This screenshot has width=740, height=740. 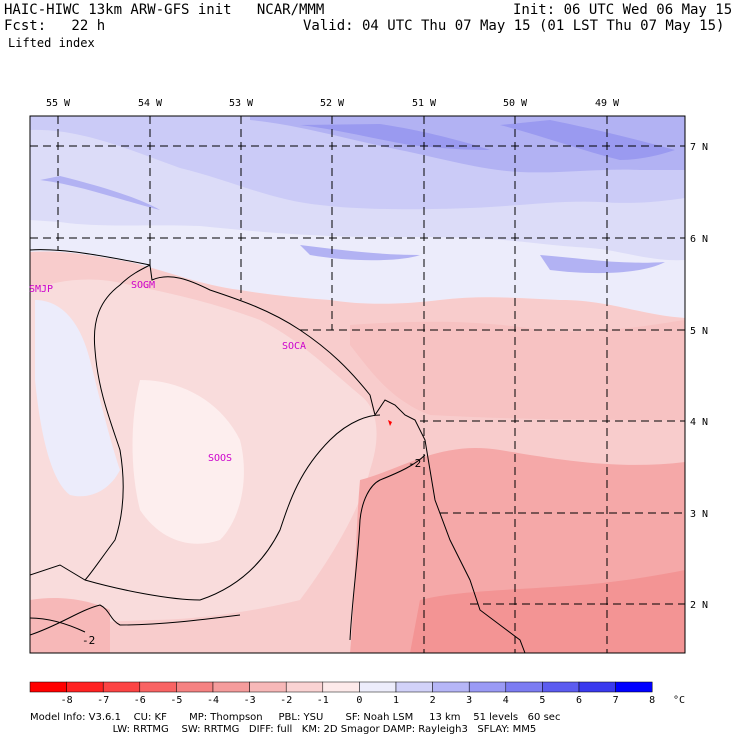 I want to click on field-name: Lifted index, so click(x=51, y=43).